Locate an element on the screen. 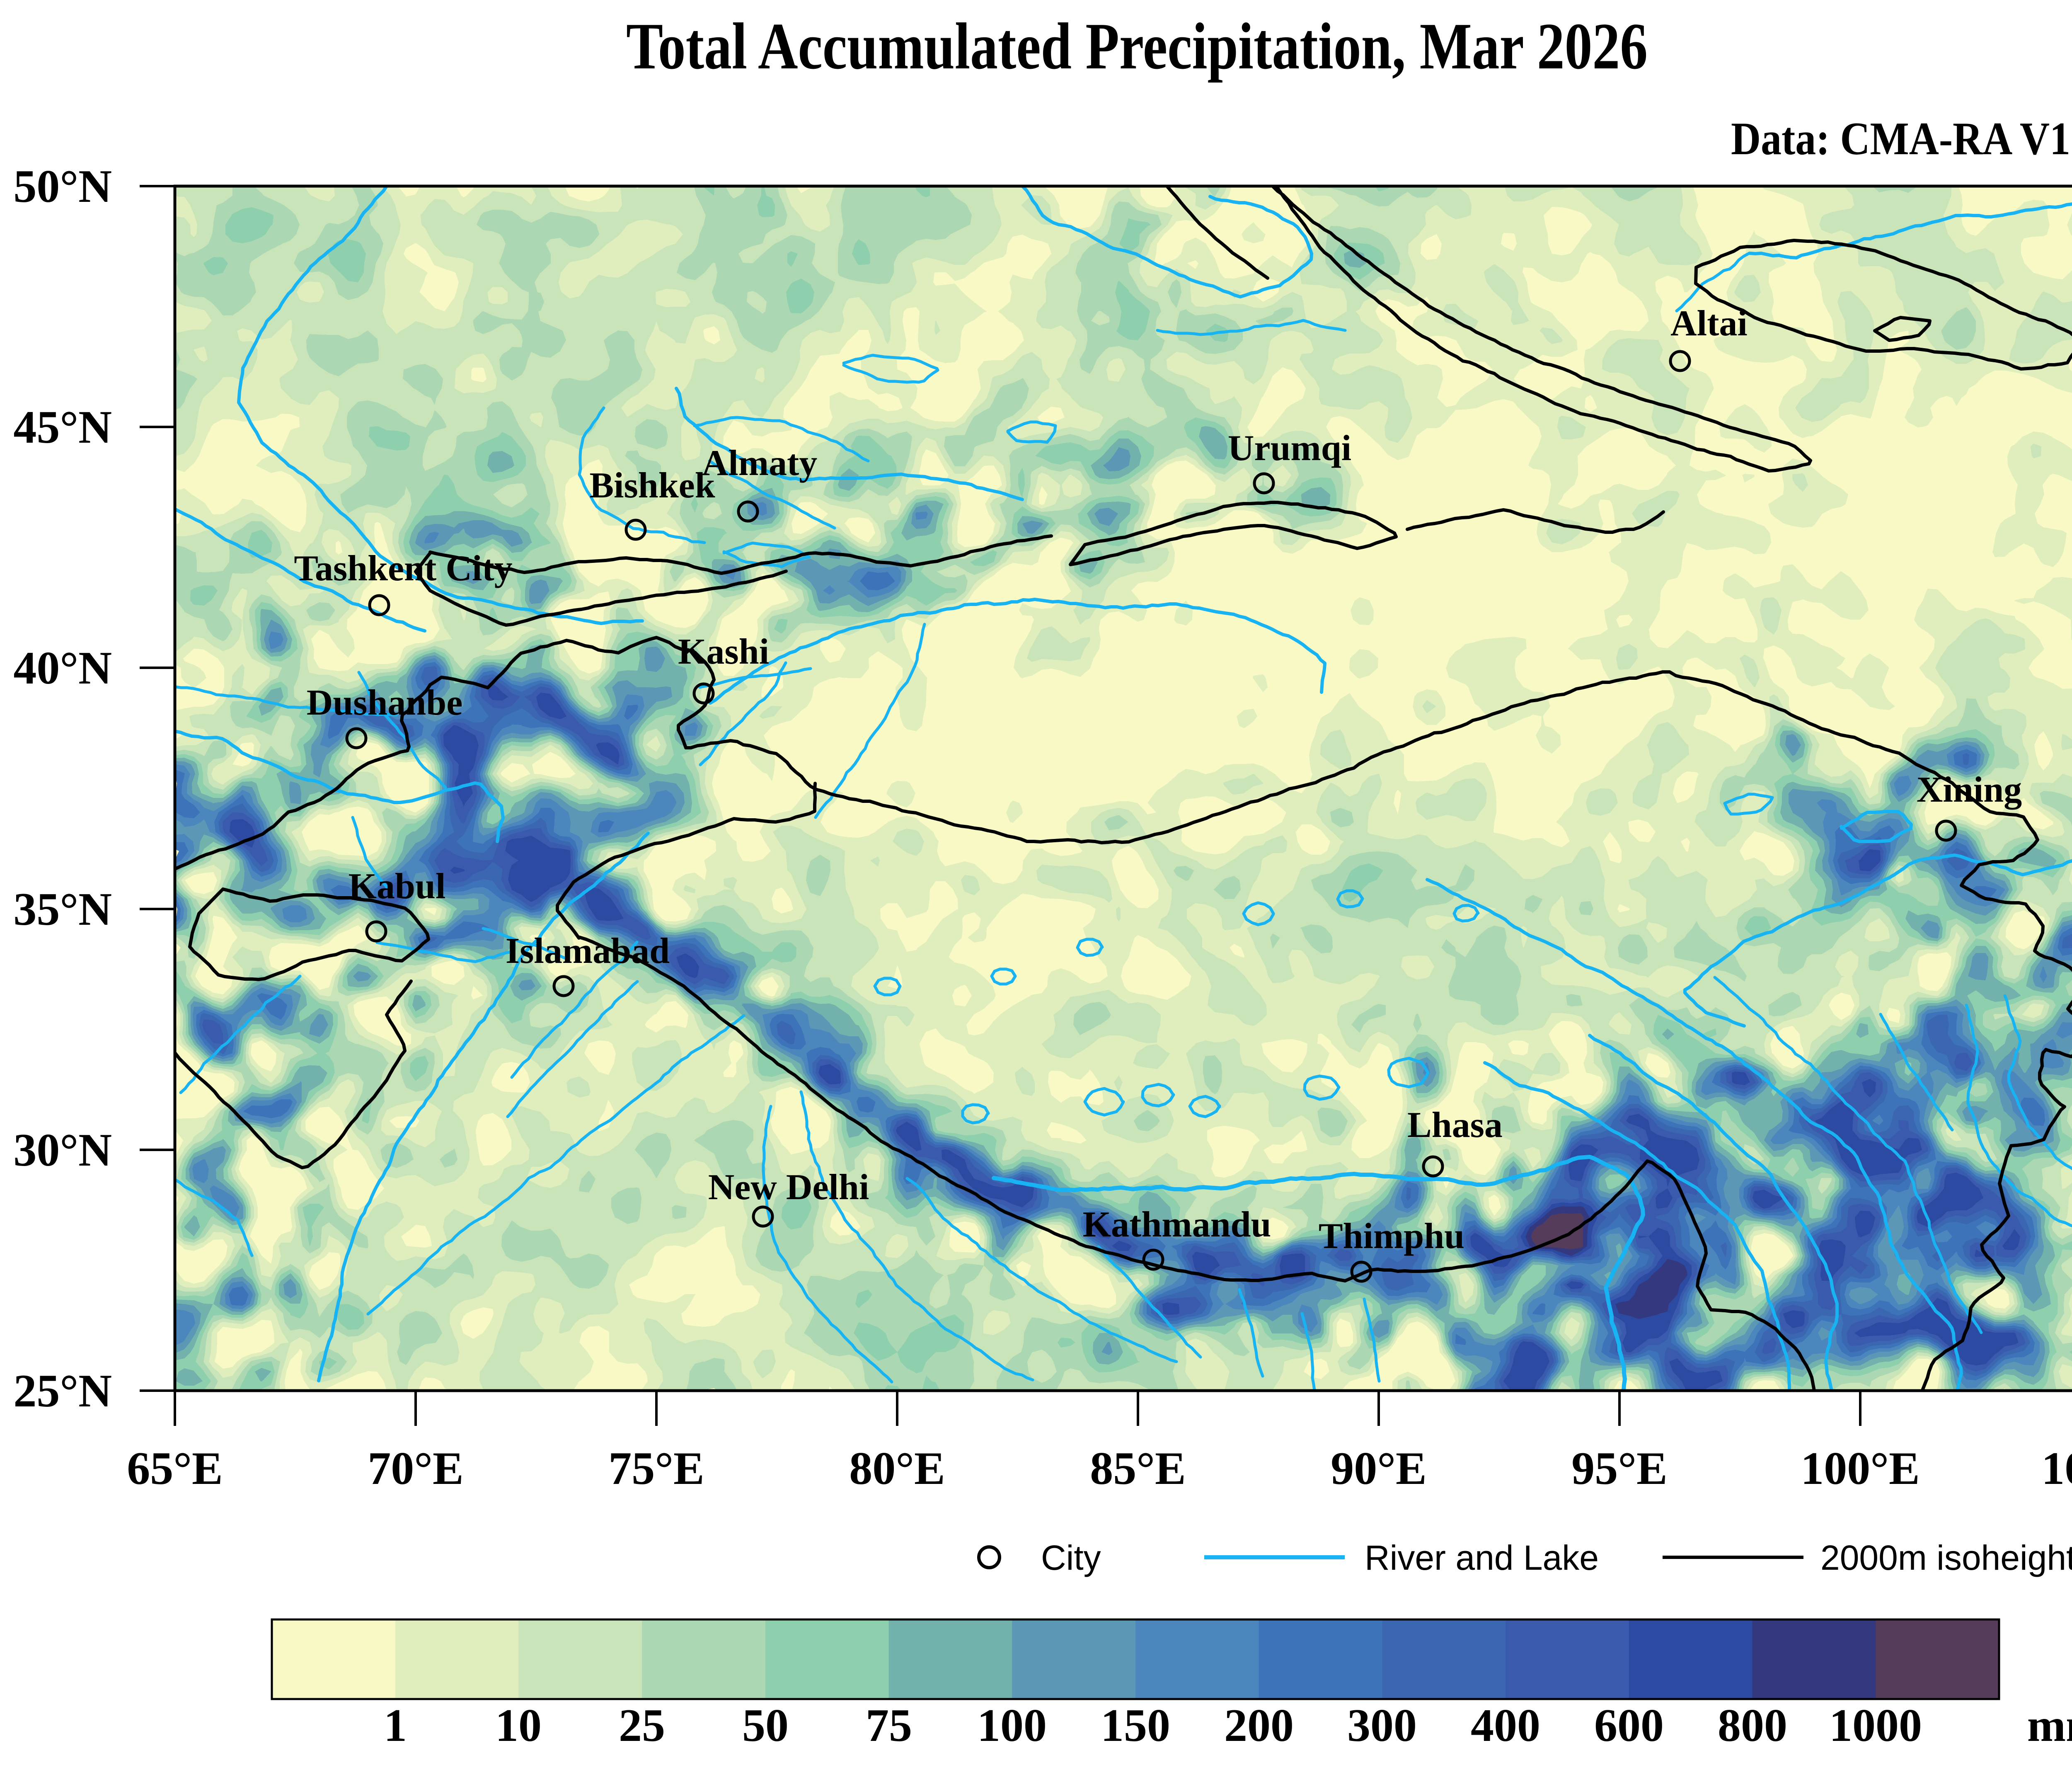 The image size is (2072, 1772). svg-text: Thimphu is located at coordinates (1391, 1236).